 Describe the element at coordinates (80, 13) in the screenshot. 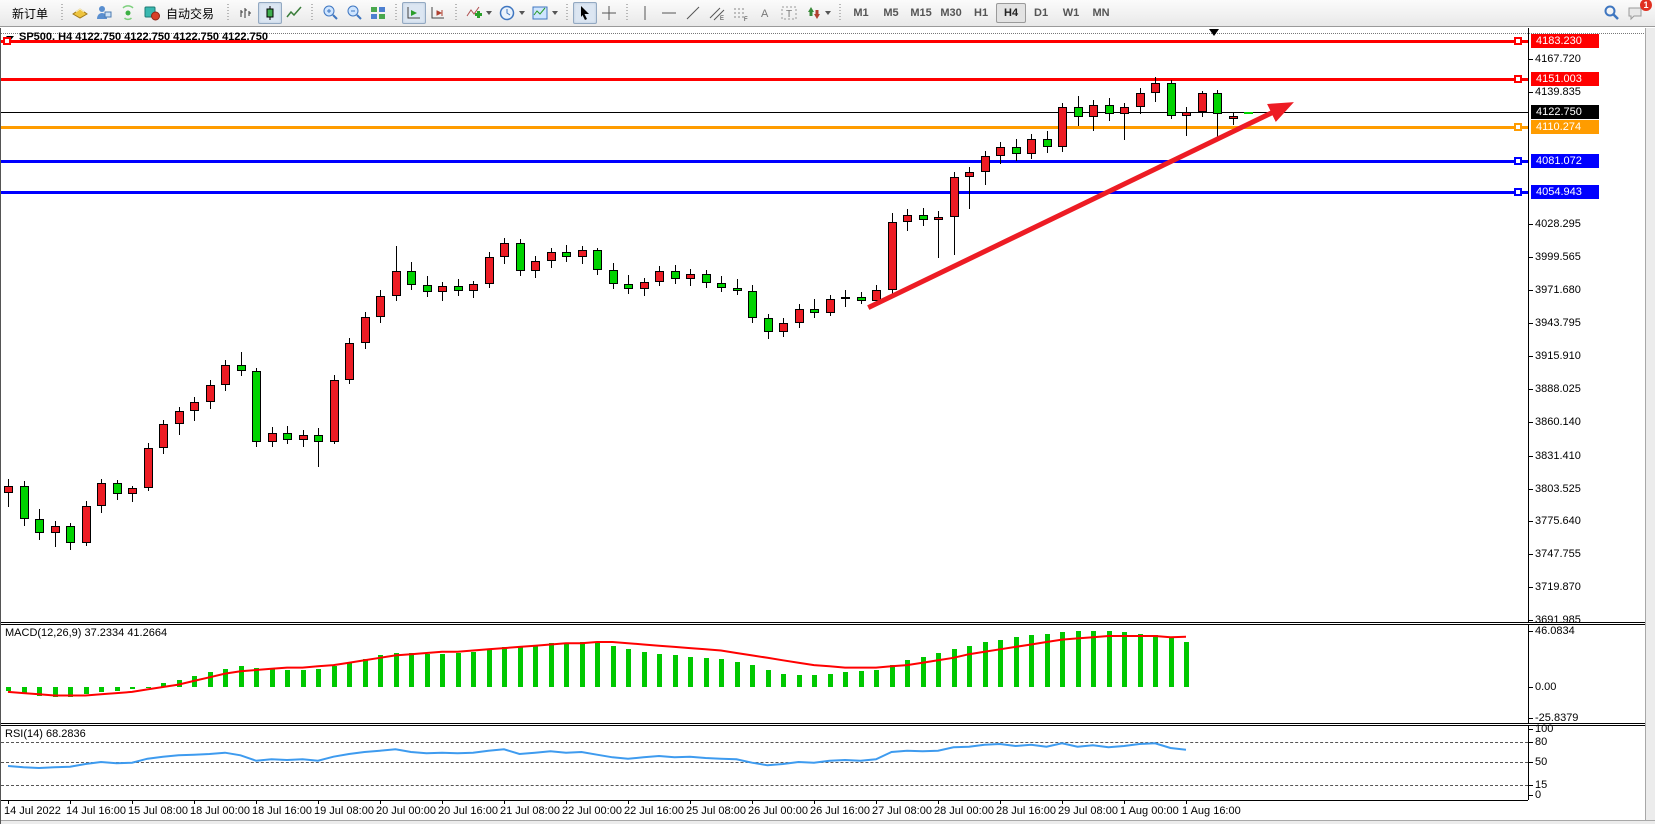

I see `chart-profile-button` at that location.